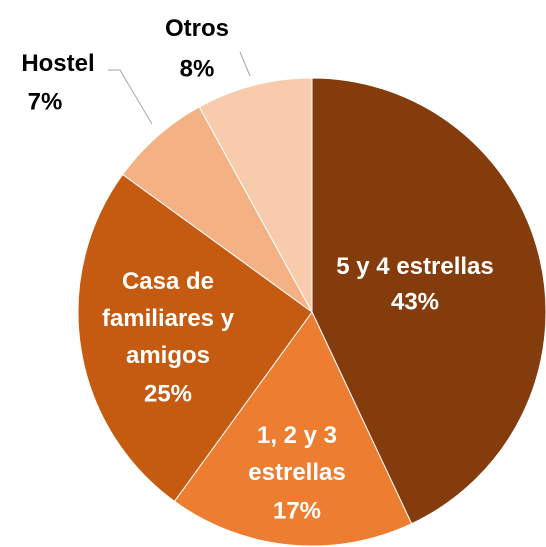 This screenshot has height=547, width=546. I want to click on slice-label: 1, 2 y 3 estrellas, so click(296, 454).